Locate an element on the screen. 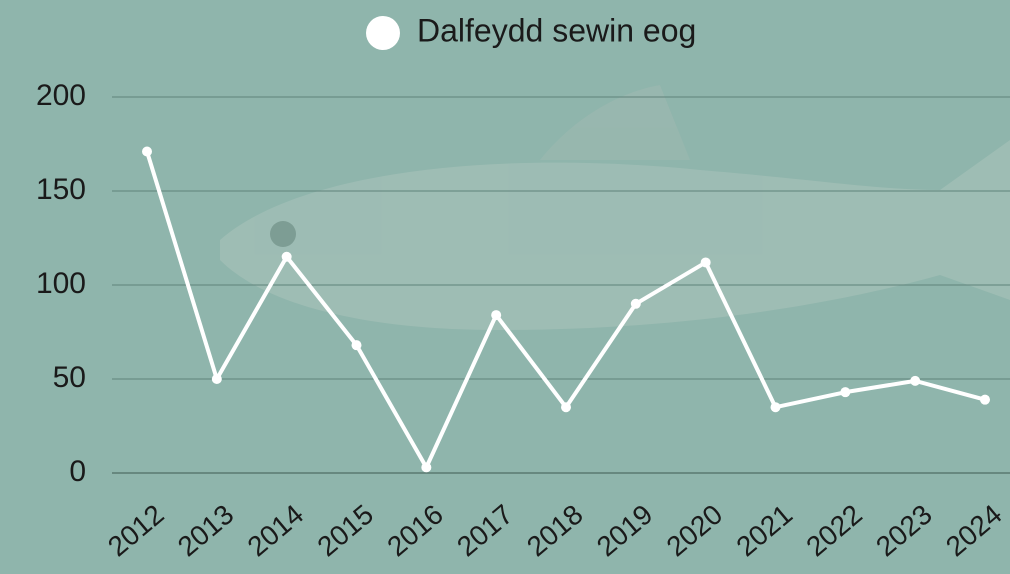  y-tick-label: 150 is located at coordinates (61, 189).